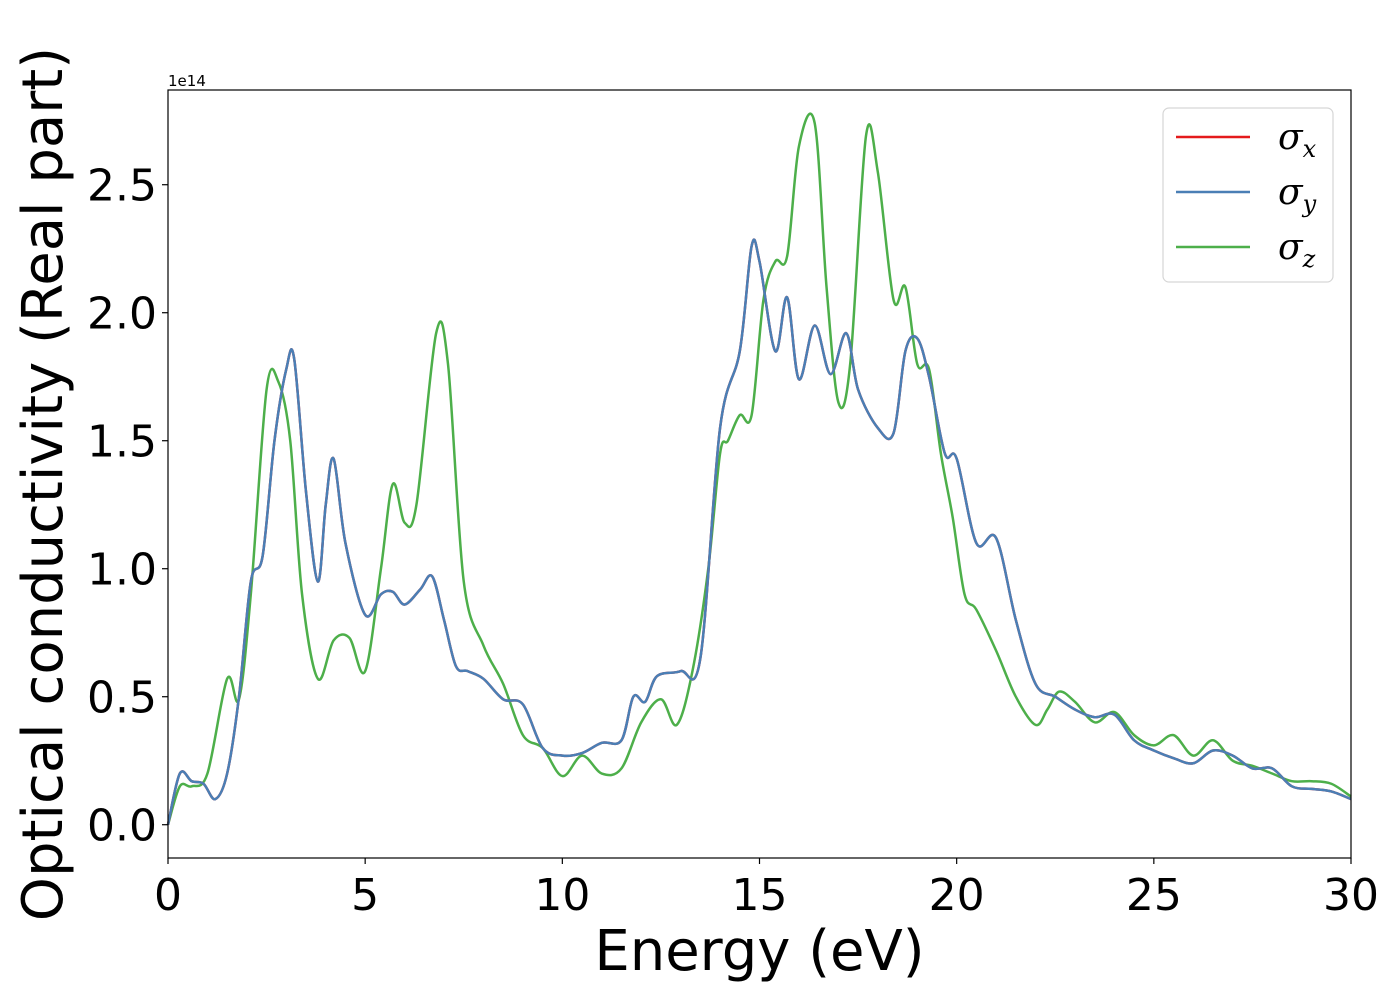 The height and width of the screenshot is (1000, 1400). Describe the element at coordinates (365, 895) in the screenshot. I see `x-tick-label: 5` at that location.